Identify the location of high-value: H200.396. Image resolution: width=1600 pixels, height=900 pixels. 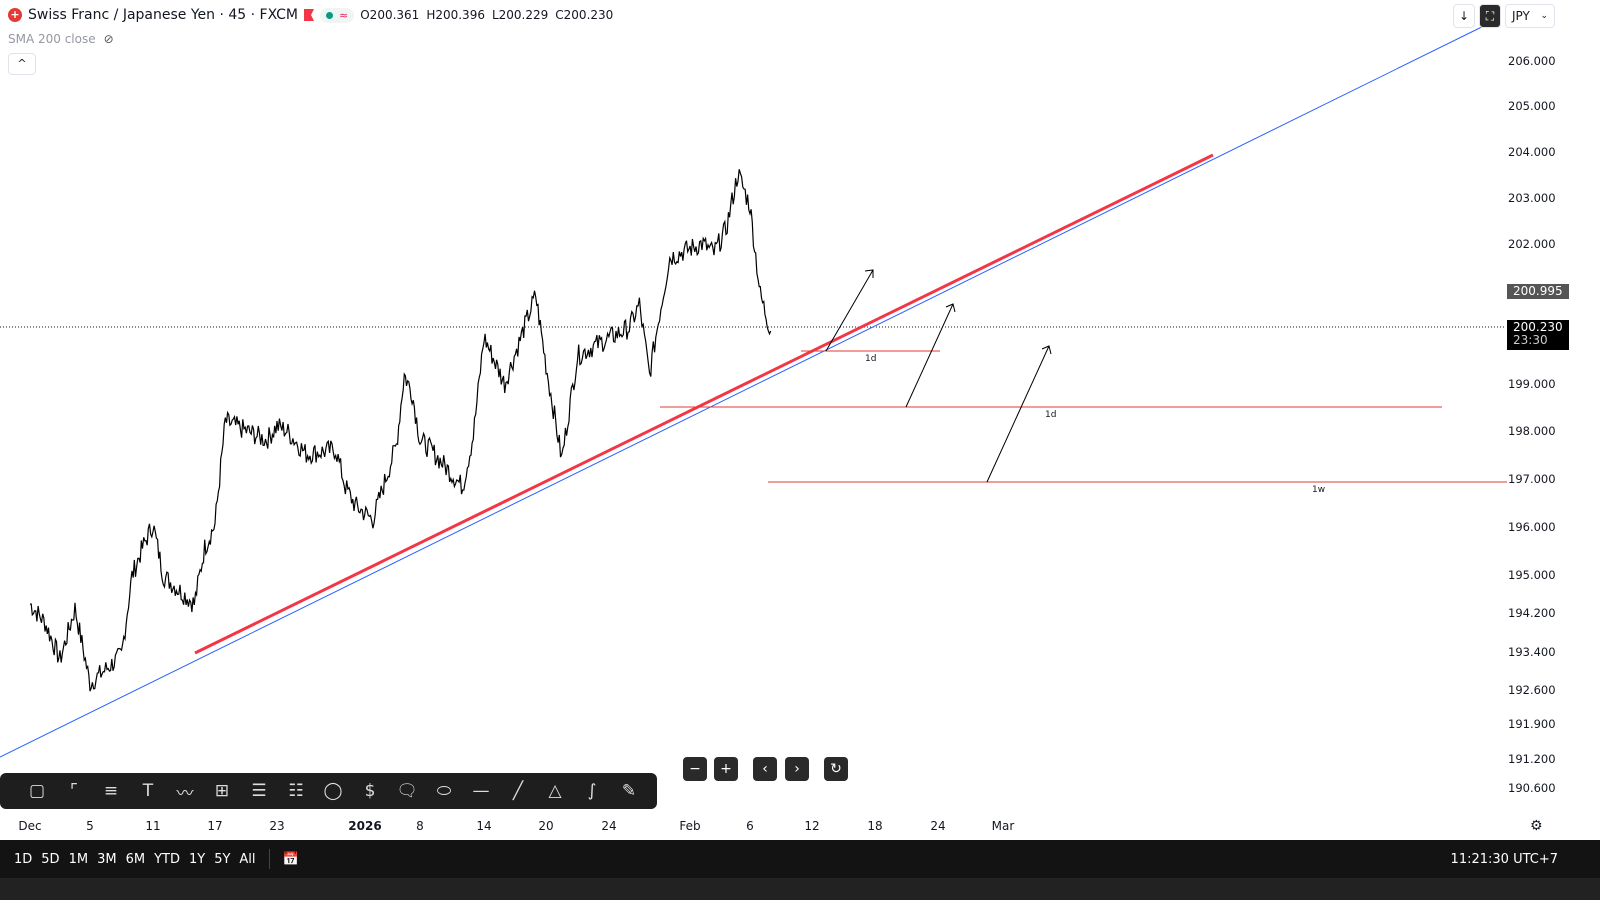
(455, 15).